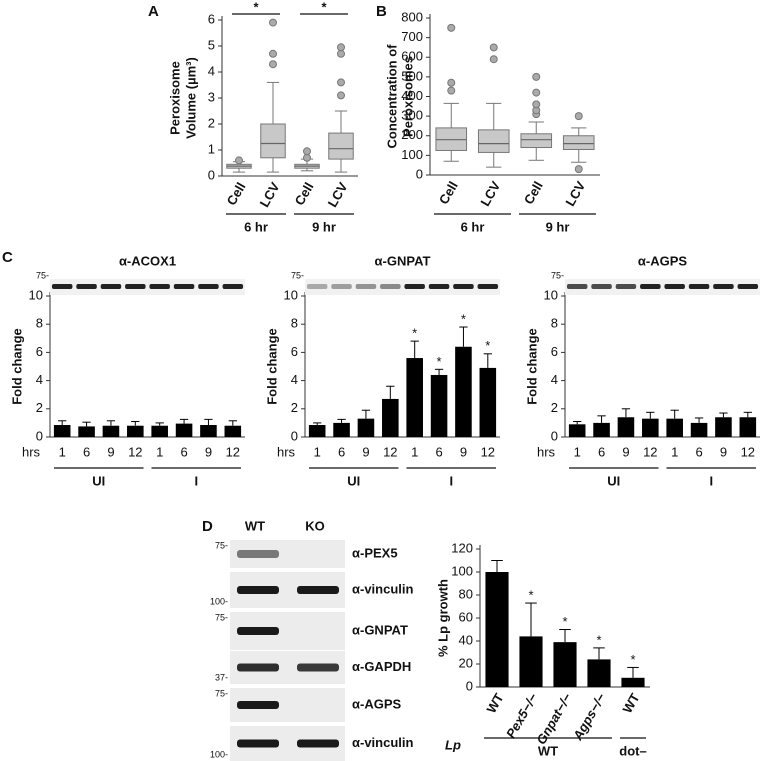  What do you see at coordinates (286, 451) in the screenshot?
I see `x-prefix: hrs` at bounding box center [286, 451].